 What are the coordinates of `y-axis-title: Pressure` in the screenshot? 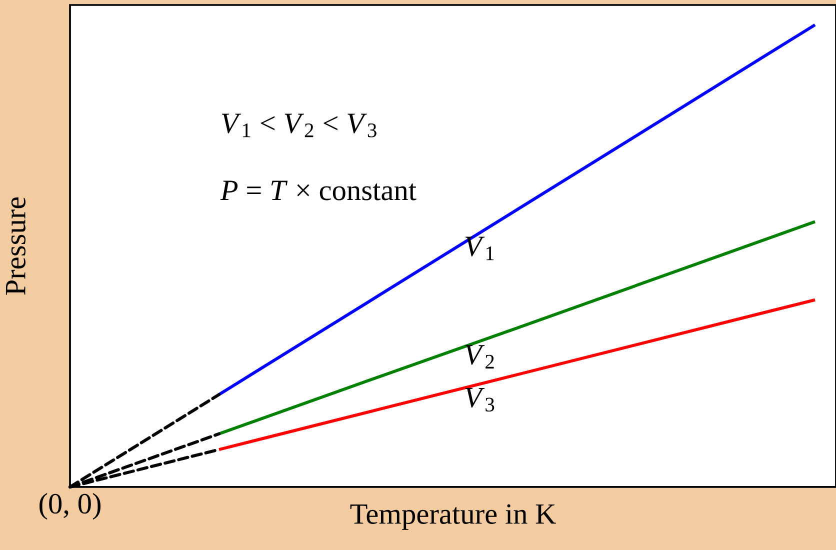 It's located at (16, 246).